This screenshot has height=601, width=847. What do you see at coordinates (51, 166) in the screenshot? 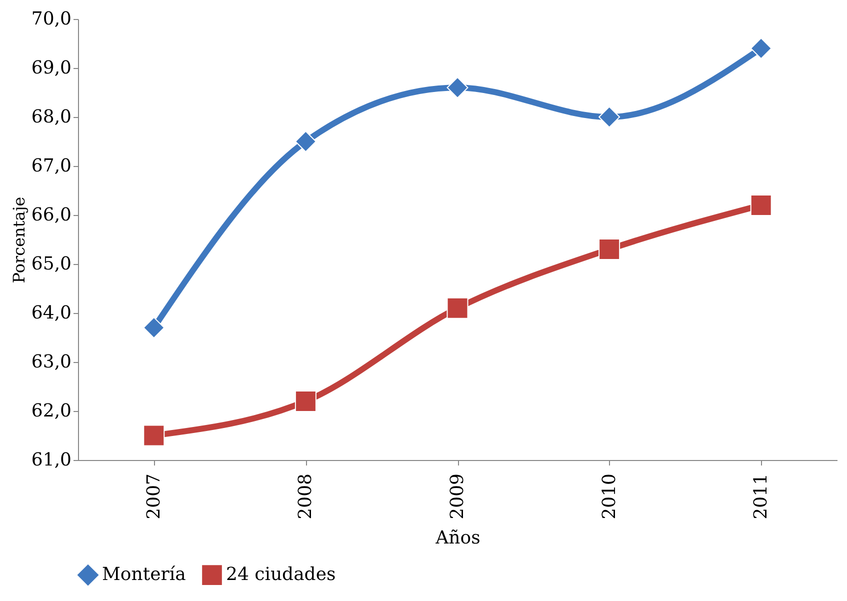
I see `y-tick-label: 67,0` at bounding box center [51, 166].